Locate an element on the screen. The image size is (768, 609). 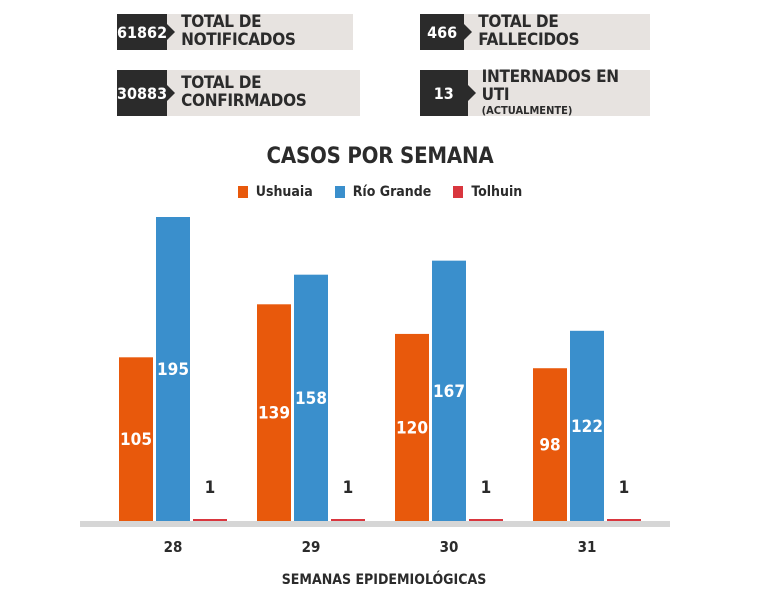
x-tick-label: 29 is located at coordinates (311, 547).